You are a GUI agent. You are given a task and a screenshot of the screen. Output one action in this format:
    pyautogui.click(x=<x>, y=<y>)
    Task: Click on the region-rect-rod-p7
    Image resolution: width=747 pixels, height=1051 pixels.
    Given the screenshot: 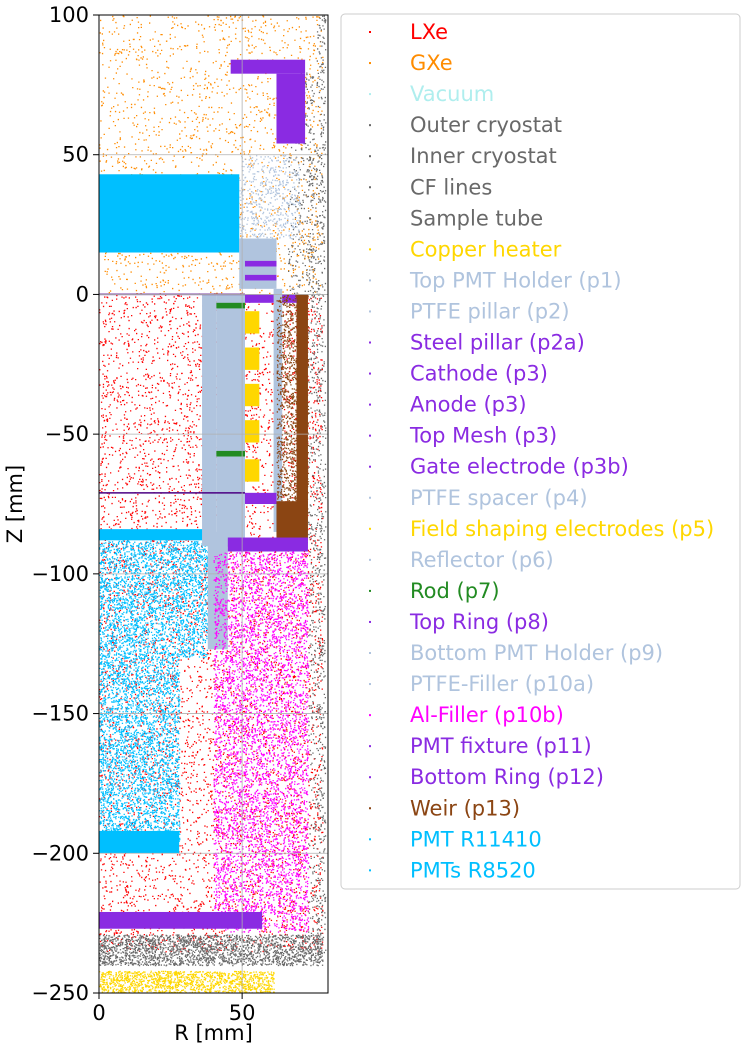 What is the action you would take?
    pyautogui.click(x=230, y=453)
    